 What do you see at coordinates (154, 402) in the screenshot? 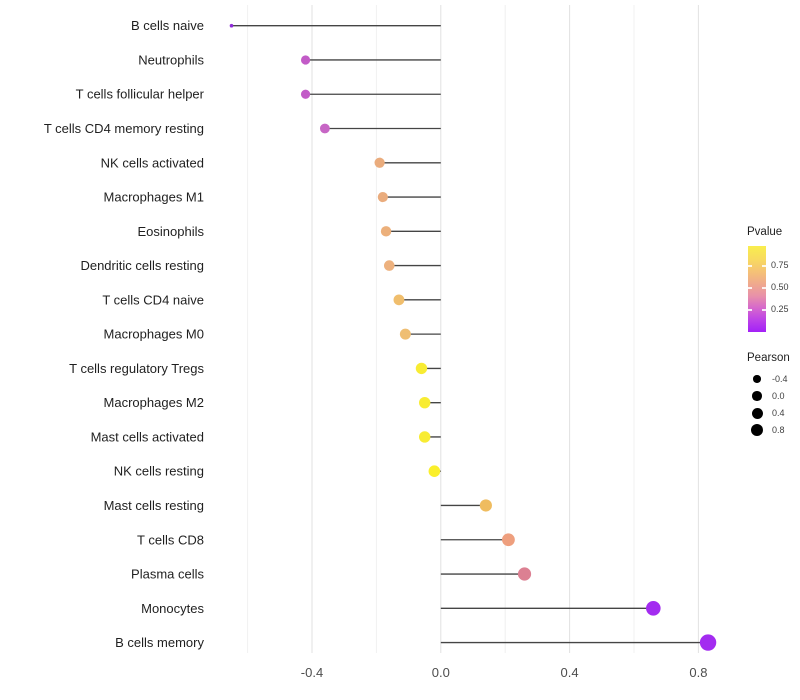
I see `row-label: Macrophages M2` at bounding box center [154, 402].